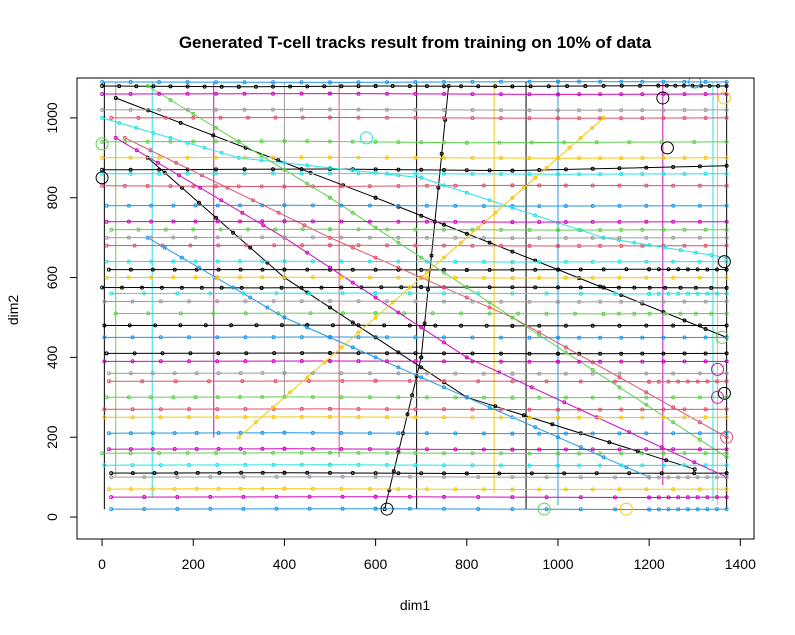  What do you see at coordinates (376, 564) in the screenshot?
I see `x-tick-label: 600` at bounding box center [376, 564].